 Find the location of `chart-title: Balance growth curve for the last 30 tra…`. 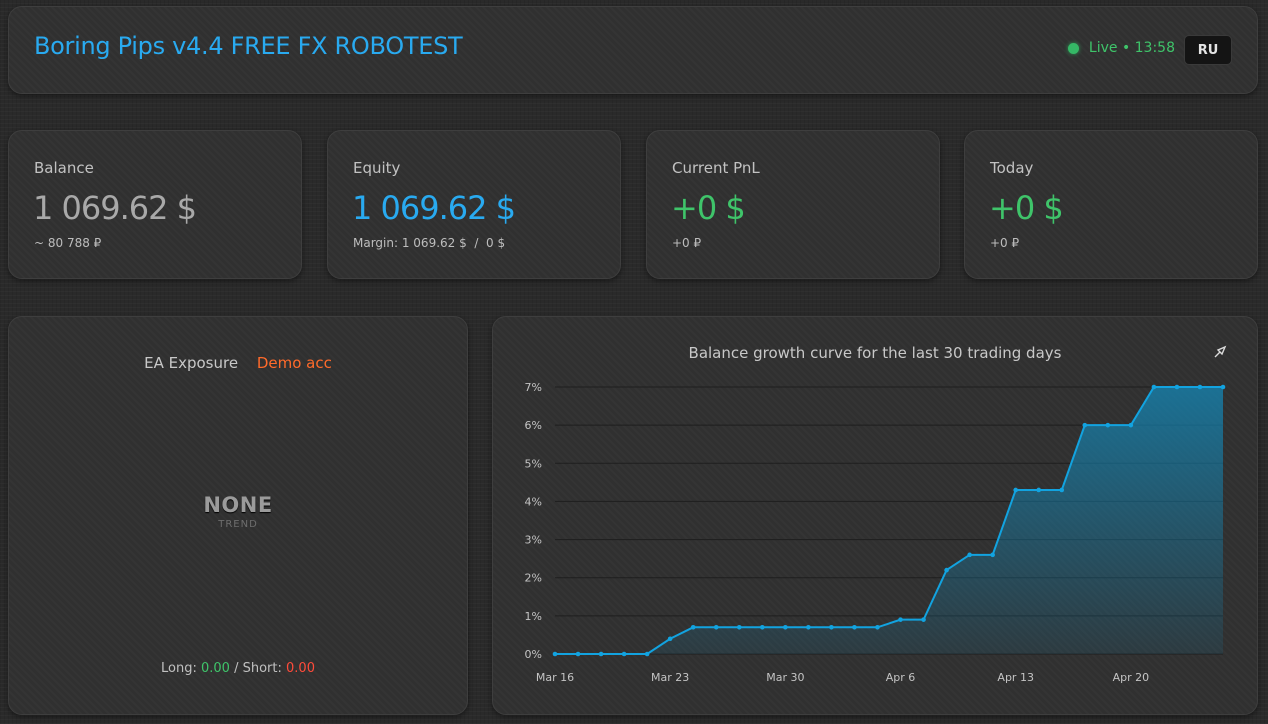

chart-title: Balance growth curve for the last 30 tra… is located at coordinates (875, 353).